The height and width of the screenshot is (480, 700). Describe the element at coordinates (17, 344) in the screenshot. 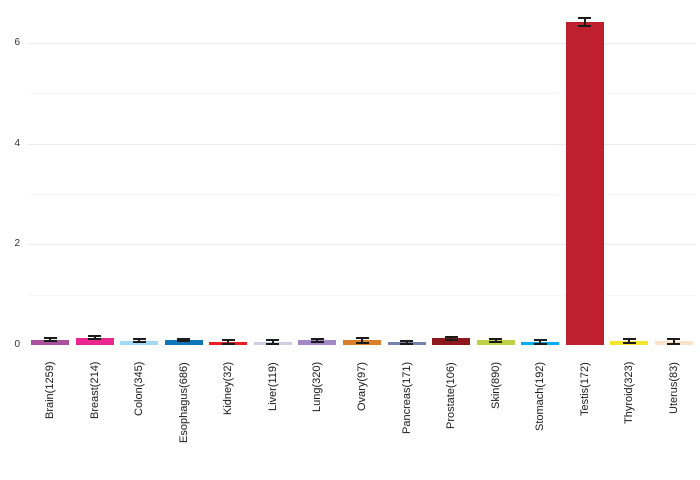

I see `y-tick-label: 0` at that location.